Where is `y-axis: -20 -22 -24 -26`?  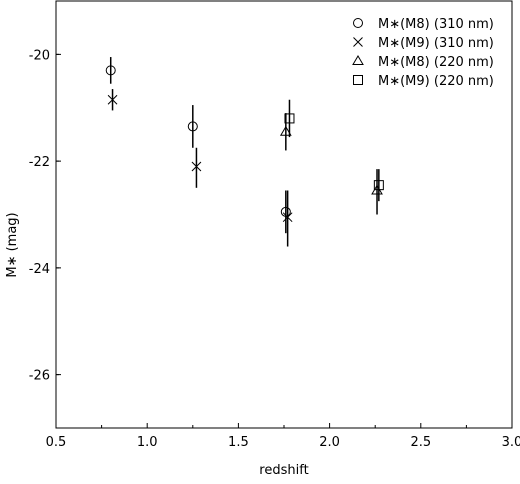 y-axis: -20 -22 -24 -26 is located at coordinates (45, 216).